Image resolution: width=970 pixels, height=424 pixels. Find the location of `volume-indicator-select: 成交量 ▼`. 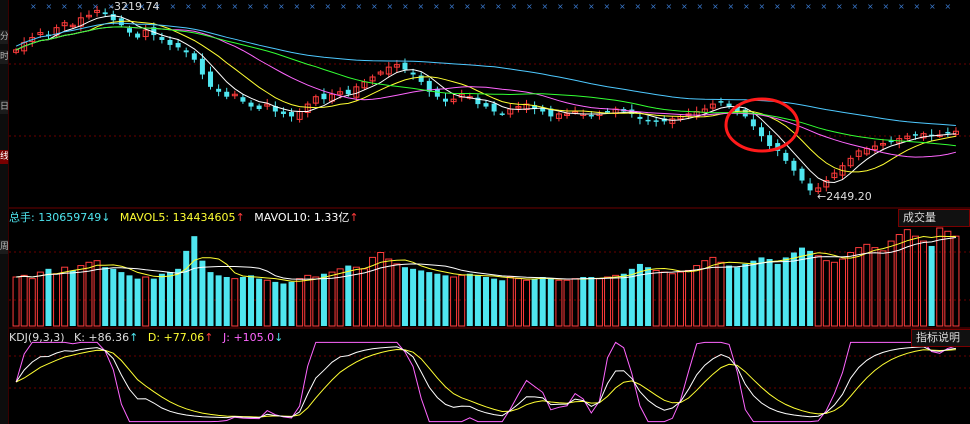

volume-indicator-select: 成交量 ▼ is located at coordinates (934, 218).